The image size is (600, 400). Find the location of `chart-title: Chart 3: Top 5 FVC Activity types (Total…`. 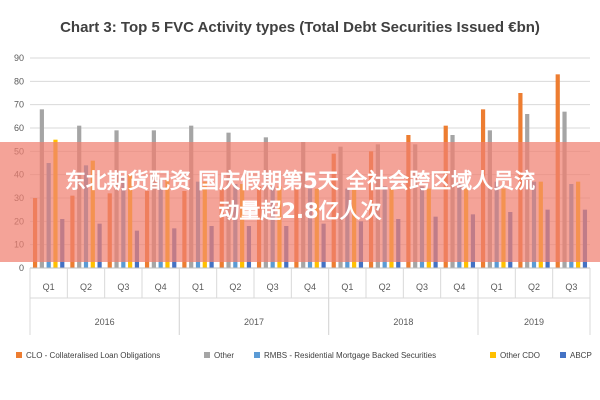

chart-title: Chart 3: Top 5 FVC Activity types (Total… is located at coordinates (300, 27).